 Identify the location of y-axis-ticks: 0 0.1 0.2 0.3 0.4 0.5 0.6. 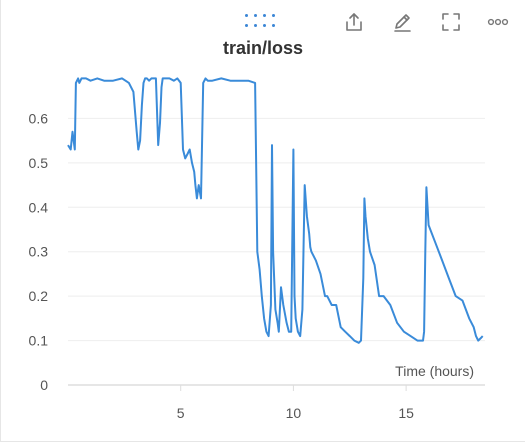
(39, 251).